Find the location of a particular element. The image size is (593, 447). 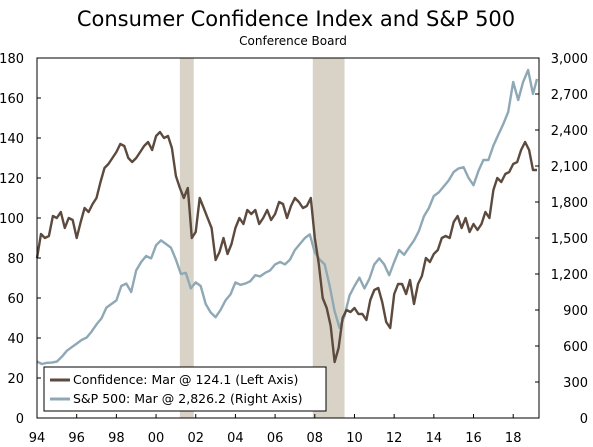

left-tick-label: 20 is located at coordinates (15, 379).